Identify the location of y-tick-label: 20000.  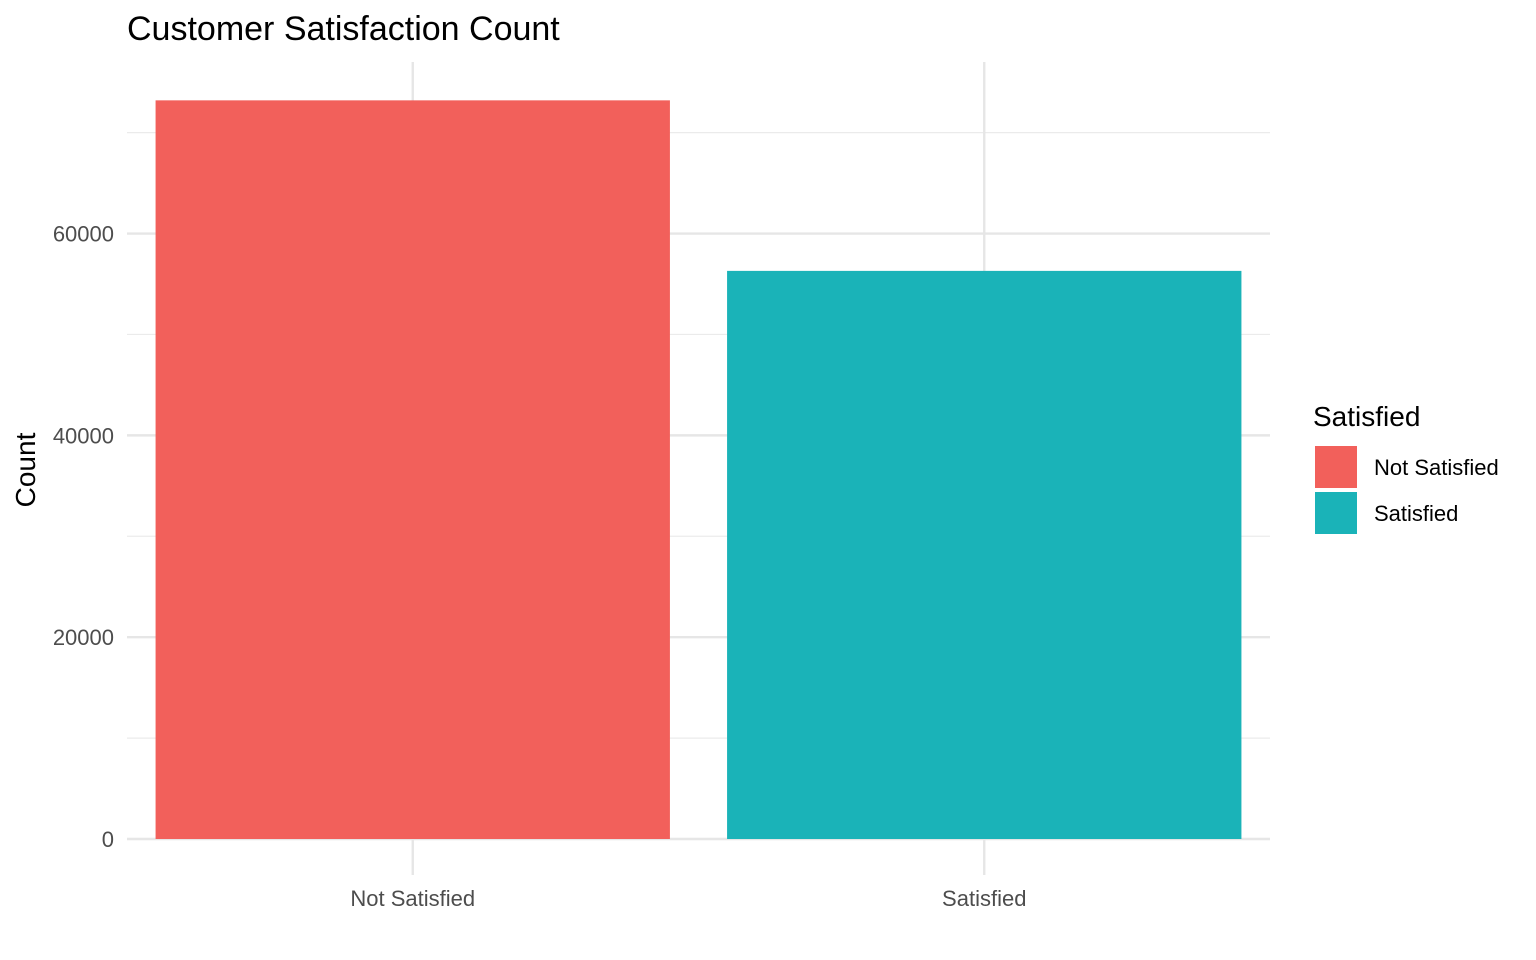
(83, 637).